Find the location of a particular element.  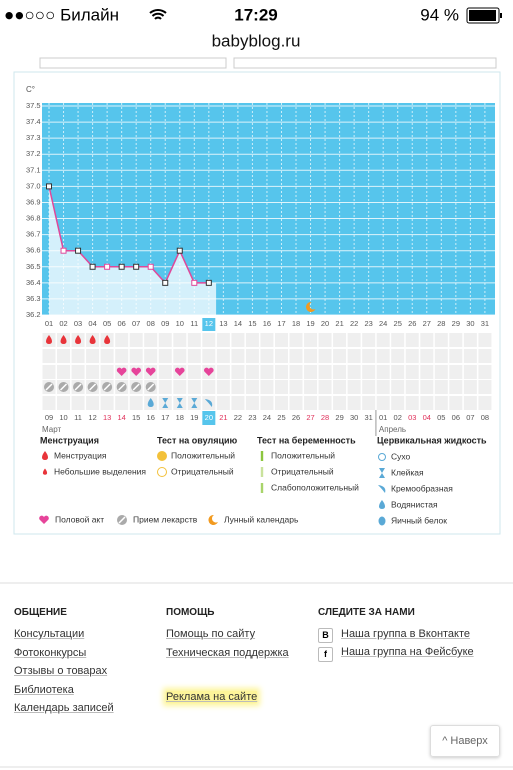

cycle-day: 05 is located at coordinates (107, 323).